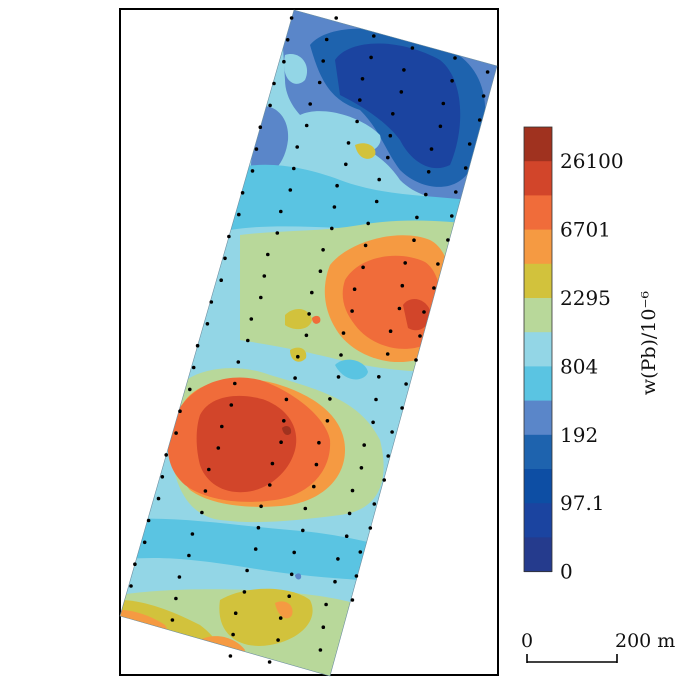  What do you see at coordinates (573, 355) in the screenshot?
I see `legend: 26100 6701 2295 804 192 97.1 0` at bounding box center [573, 355].